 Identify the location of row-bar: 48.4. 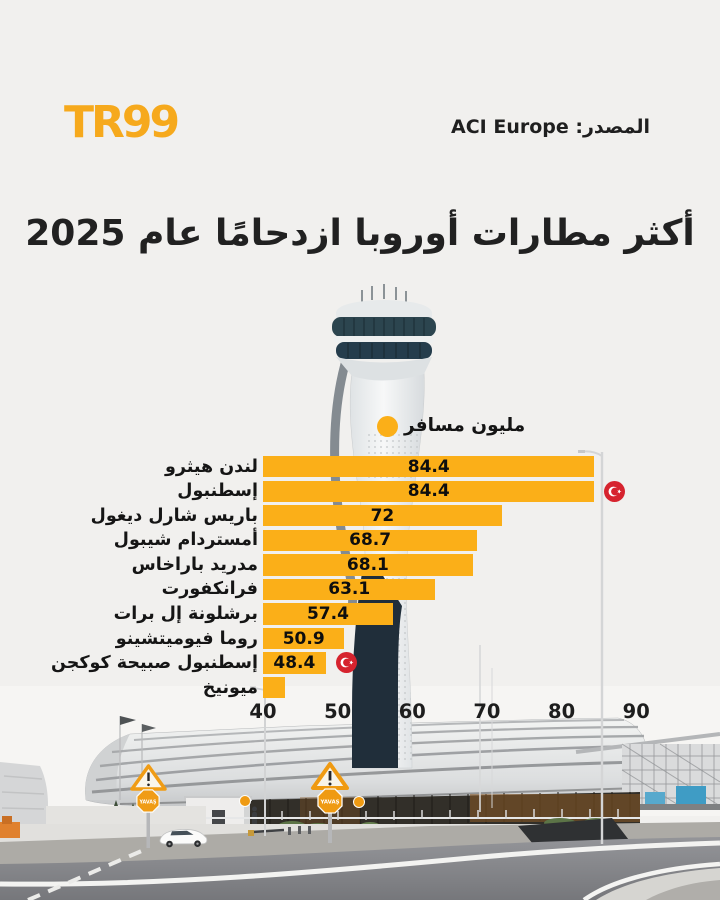
(294, 663).